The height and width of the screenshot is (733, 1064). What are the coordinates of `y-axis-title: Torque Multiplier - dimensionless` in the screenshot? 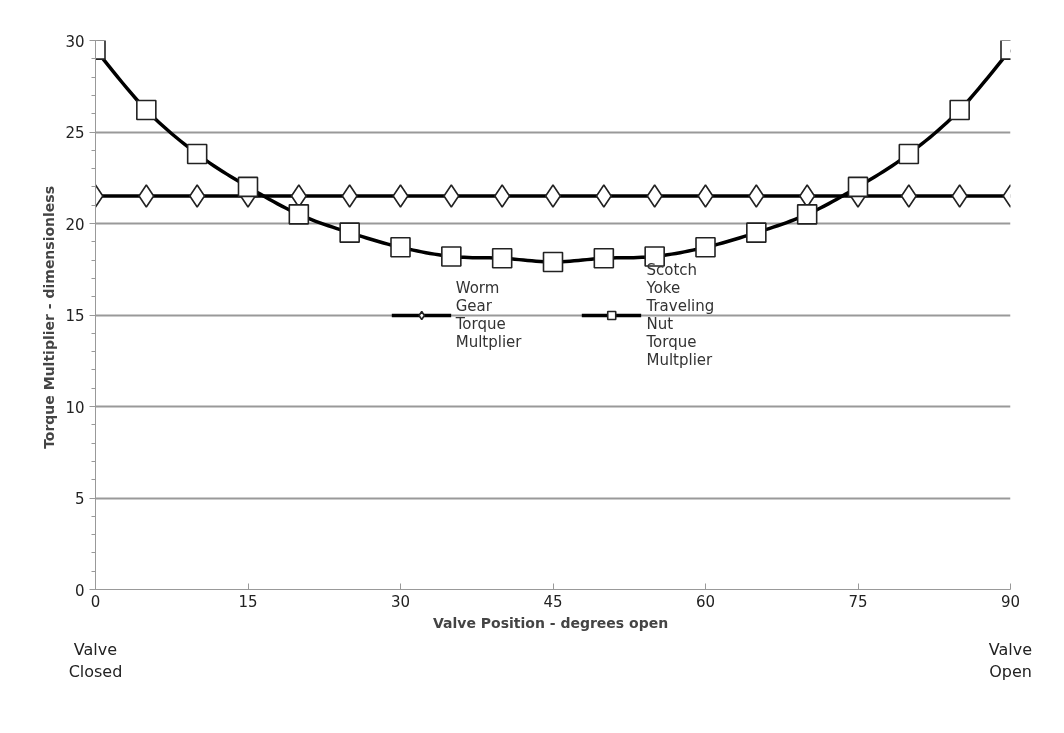 It's located at (49, 317).